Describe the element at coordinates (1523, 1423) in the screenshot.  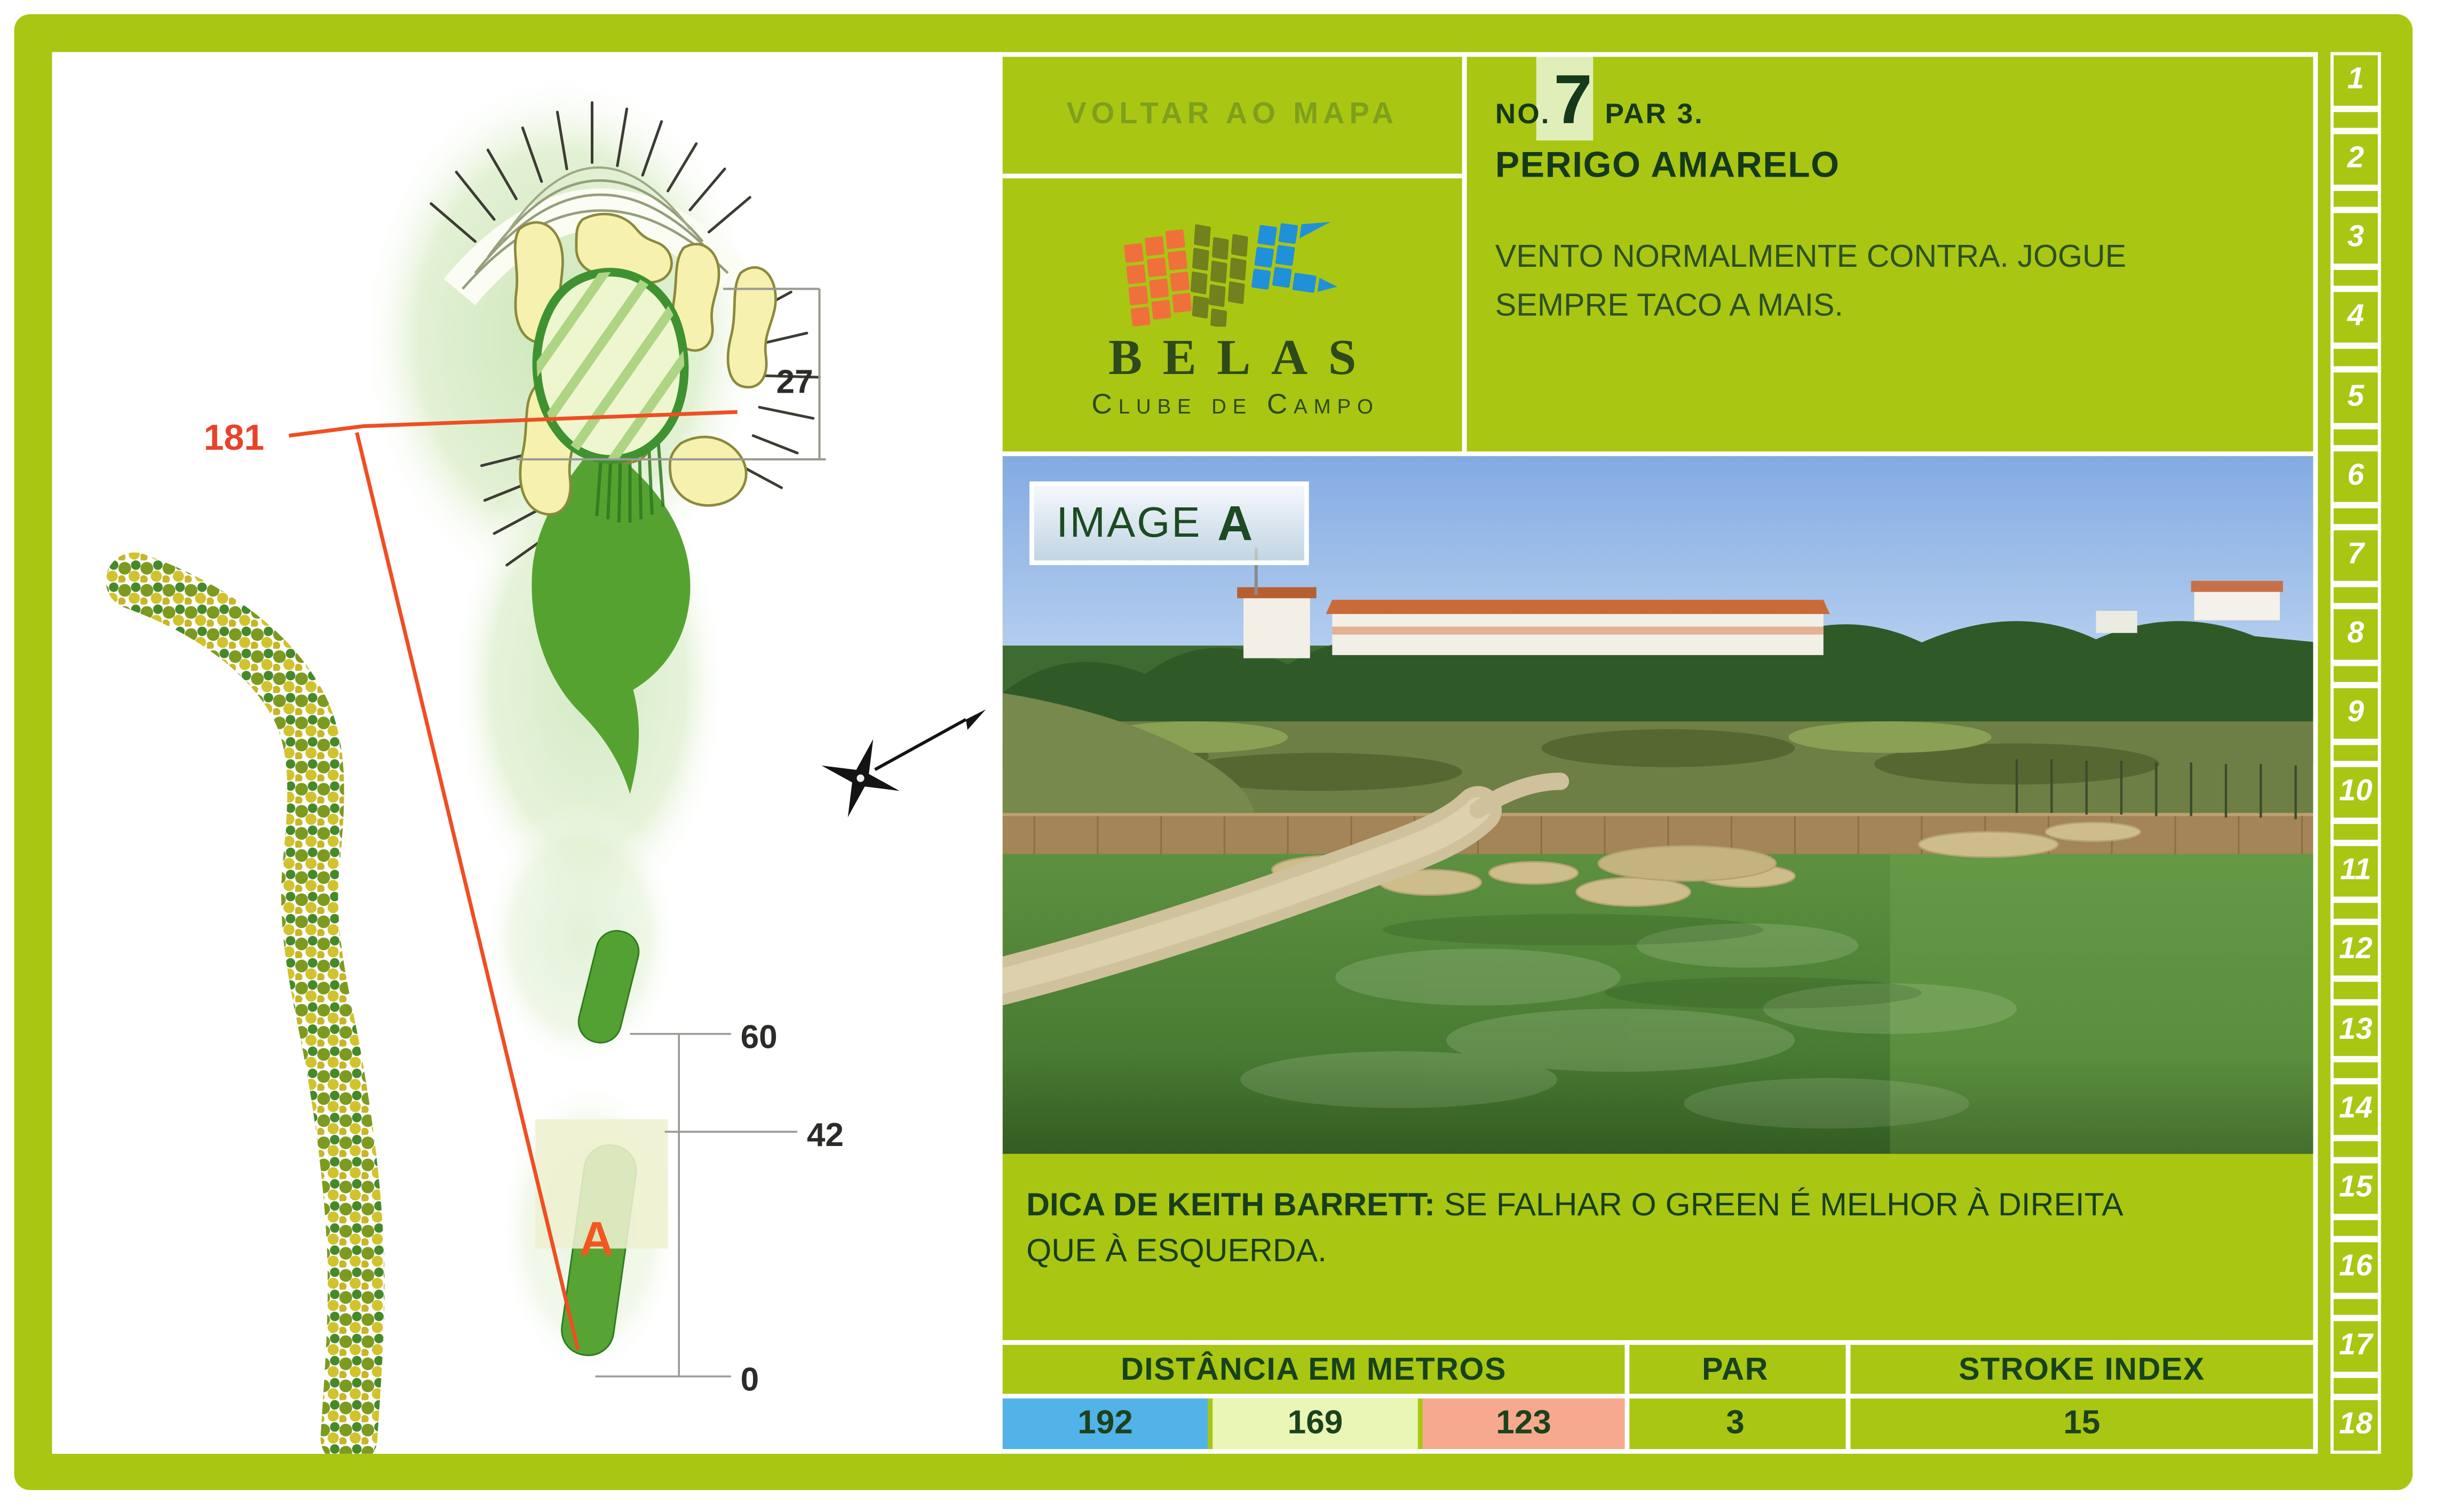
I see `distance-red-tee: 123` at that location.